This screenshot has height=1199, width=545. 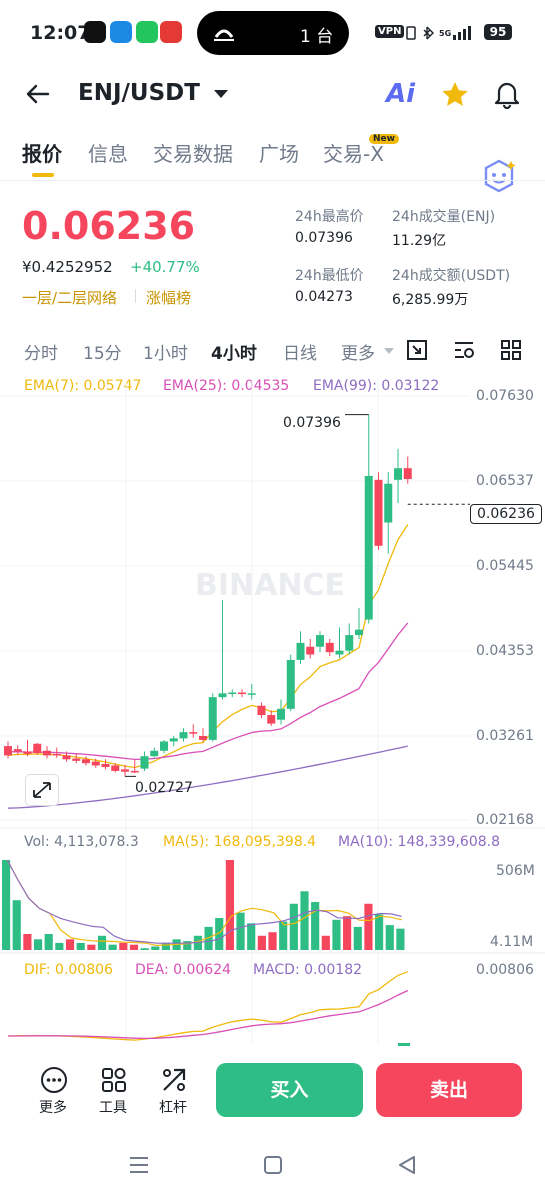 What do you see at coordinates (464, 350) in the screenshot?
I see `indicator-settings-icon` at bounding box center [464, 350].